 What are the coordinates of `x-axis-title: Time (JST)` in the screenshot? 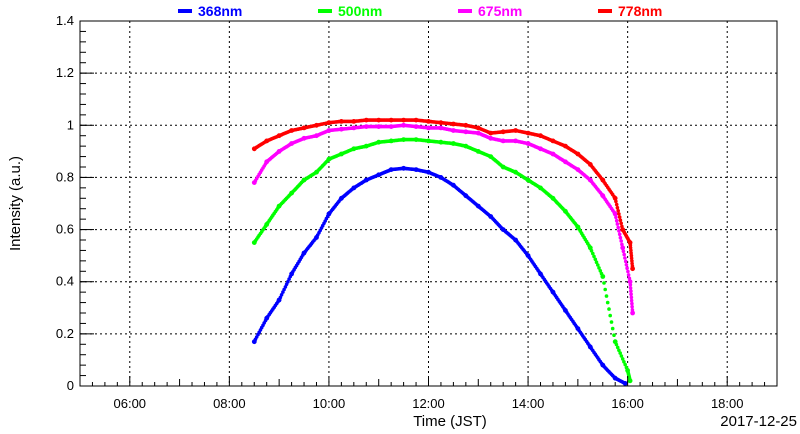 It's located at (450, 421).